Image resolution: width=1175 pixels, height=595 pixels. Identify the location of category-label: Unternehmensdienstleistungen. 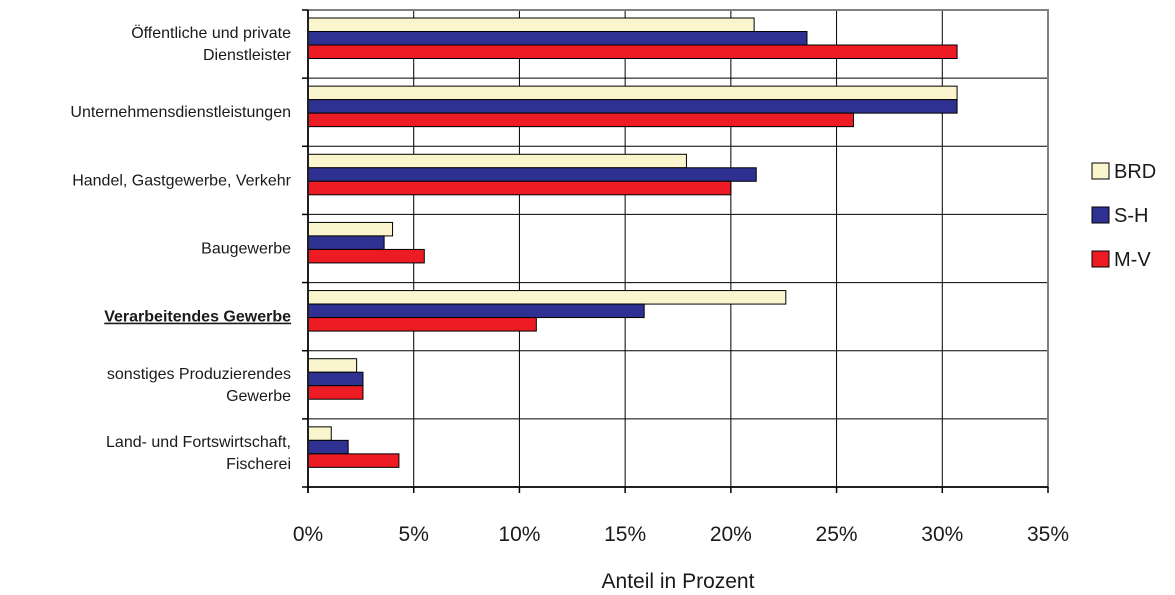
(180, 112).